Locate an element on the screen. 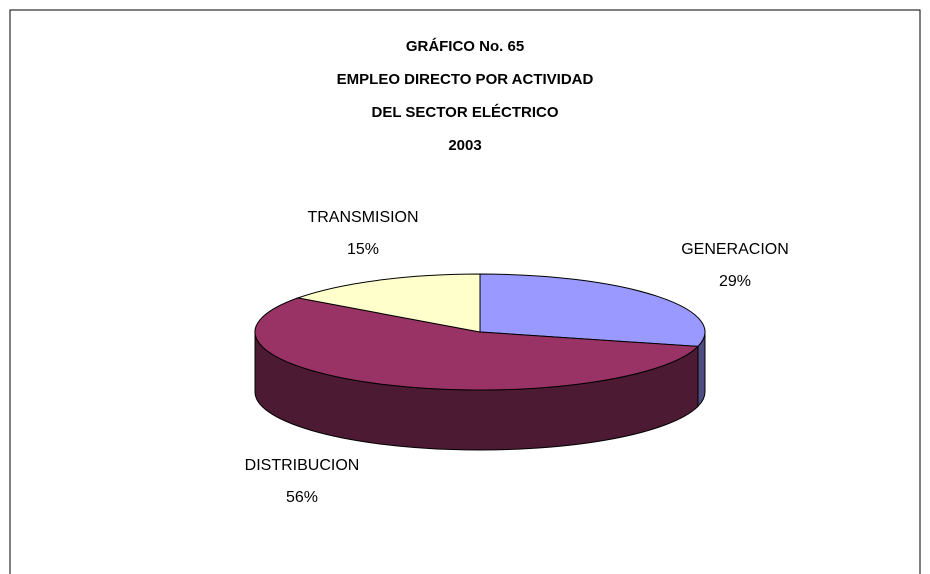  slice-label: DISTRIBUCION is located at coordinates (302, 465).